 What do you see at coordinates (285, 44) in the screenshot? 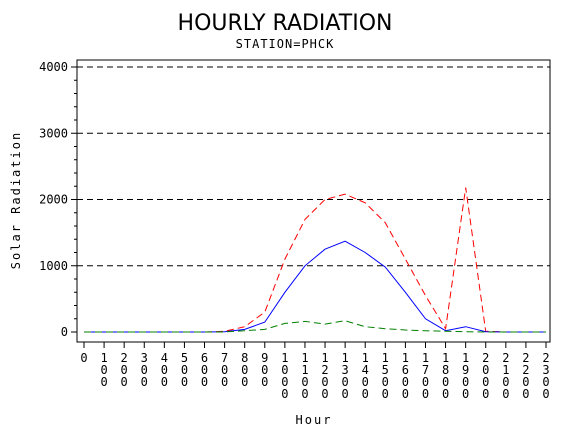
I see `chart-subtitle: STATION=PHCK` at bounding box center [285, 44].